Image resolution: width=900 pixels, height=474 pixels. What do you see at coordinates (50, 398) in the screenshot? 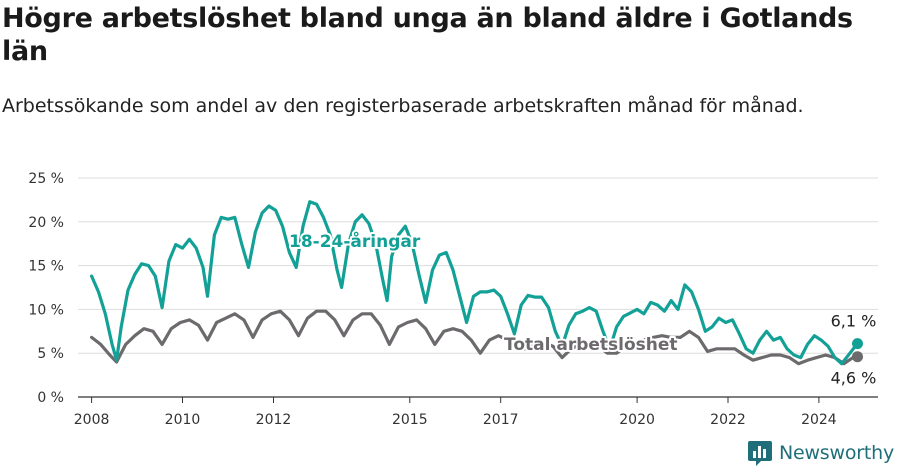
I see `y-tick-label: 0 %` at bounding box center [50, 398].